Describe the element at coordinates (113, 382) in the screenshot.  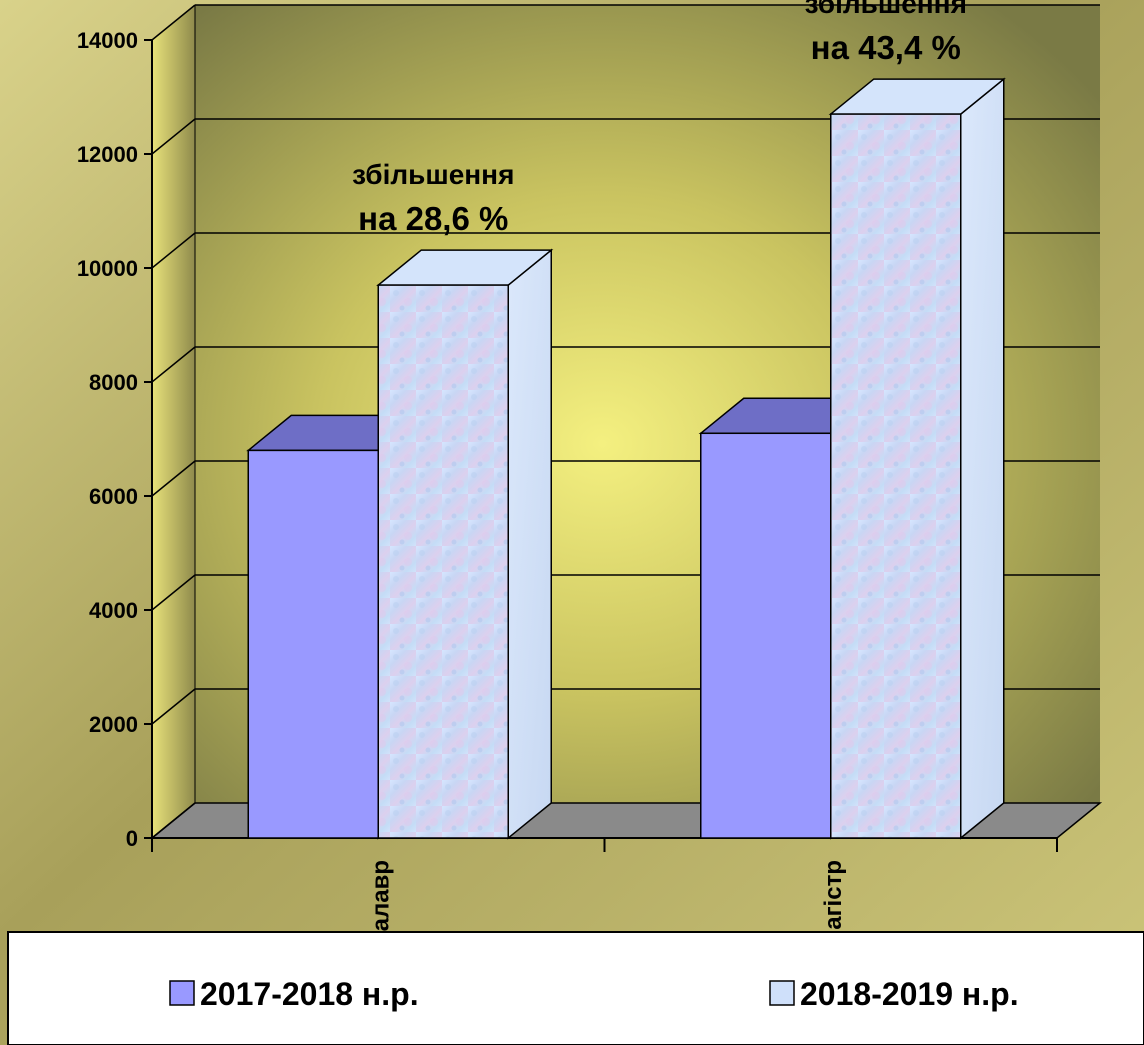
I see `y-tick-label: 8000` at that location.